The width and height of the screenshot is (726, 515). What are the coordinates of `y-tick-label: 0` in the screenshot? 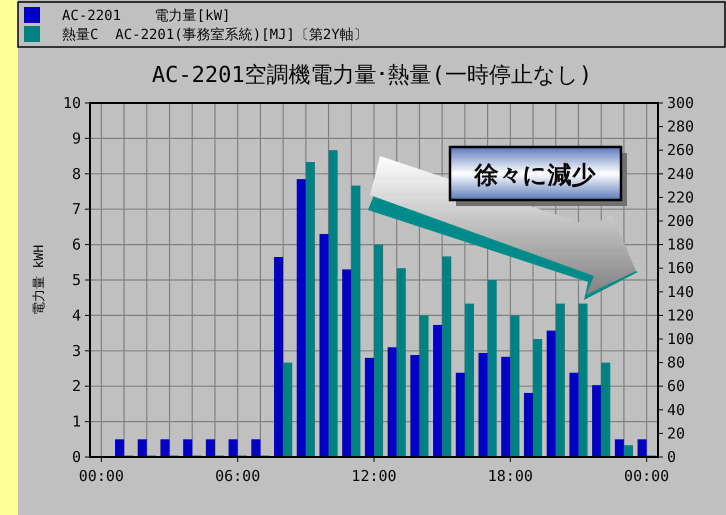 It's located at (76, 457).